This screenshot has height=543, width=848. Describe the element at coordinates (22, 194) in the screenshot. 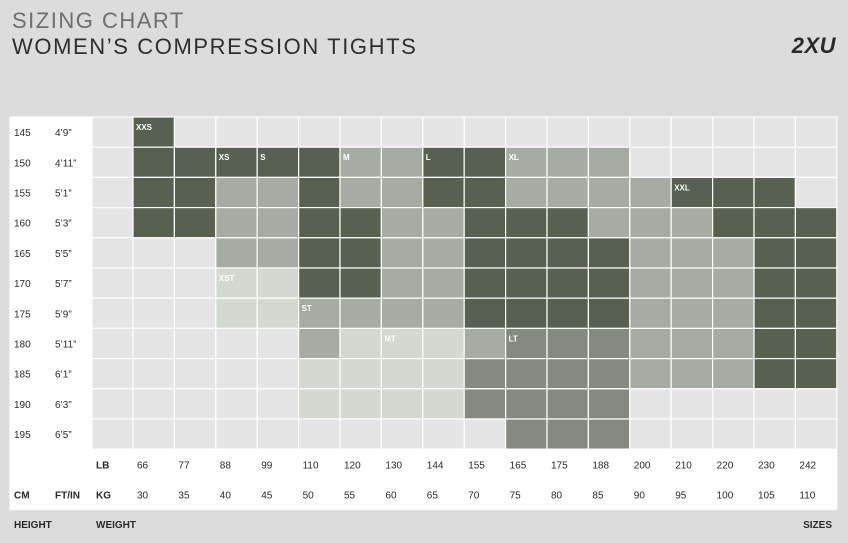

I see `row-cm-label: 155` at that location.